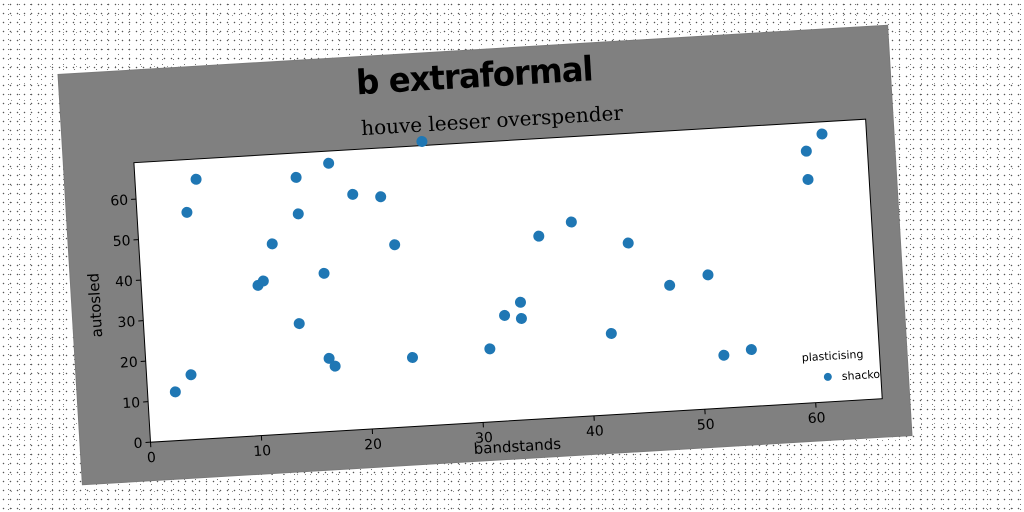 The image size is (1024, 512). I want to click on y-tick-label: 20, so click(129, 363).